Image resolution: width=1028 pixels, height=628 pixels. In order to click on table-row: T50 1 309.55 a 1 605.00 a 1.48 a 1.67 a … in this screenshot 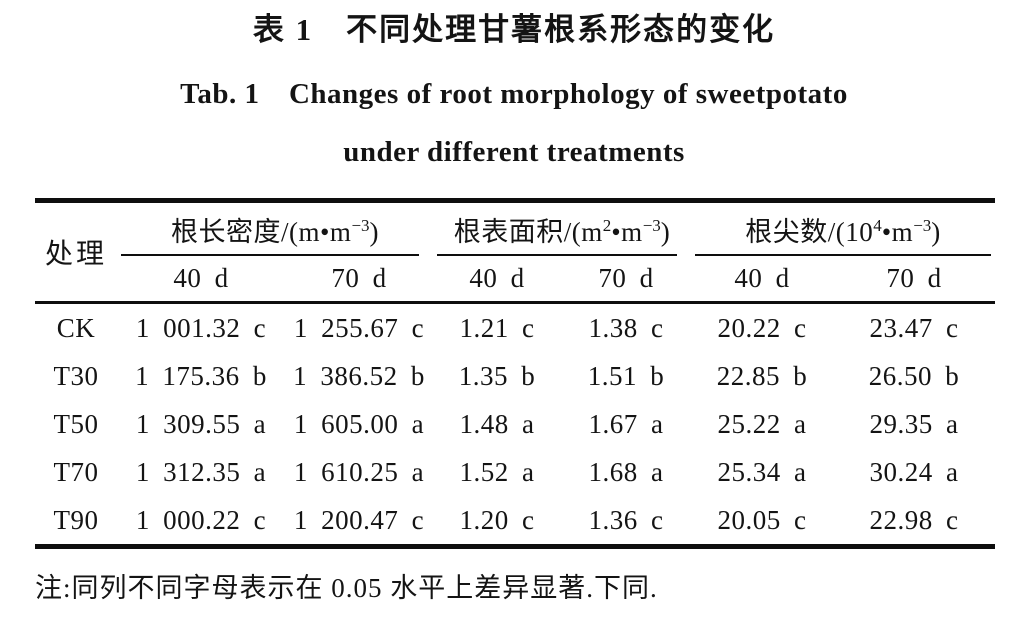, I will do `click(515, 424)`.